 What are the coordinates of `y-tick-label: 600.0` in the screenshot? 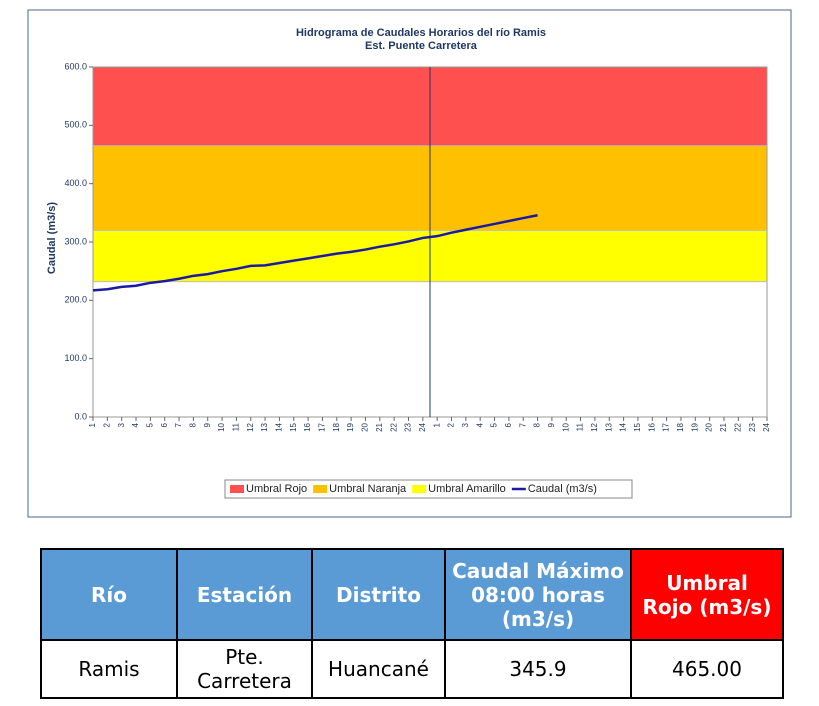 It's located at (75, 66).